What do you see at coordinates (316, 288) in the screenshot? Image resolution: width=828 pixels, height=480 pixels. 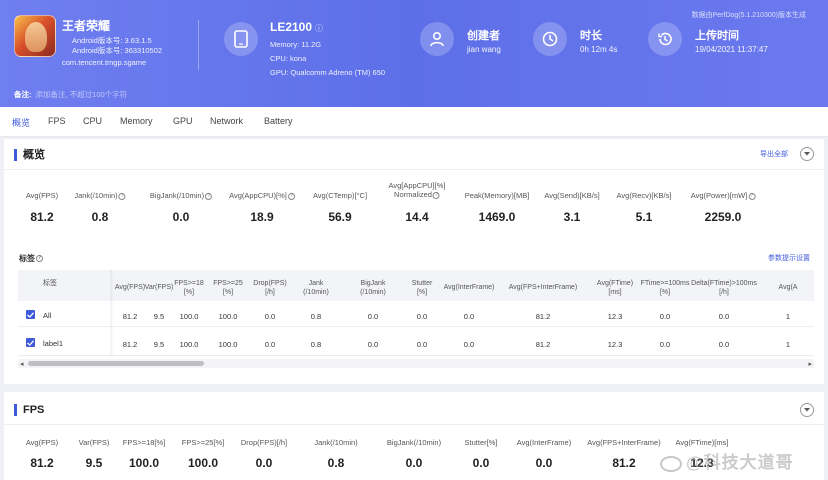 I see `column-header: Jank (/10min)` at bounding box center [316, 288].